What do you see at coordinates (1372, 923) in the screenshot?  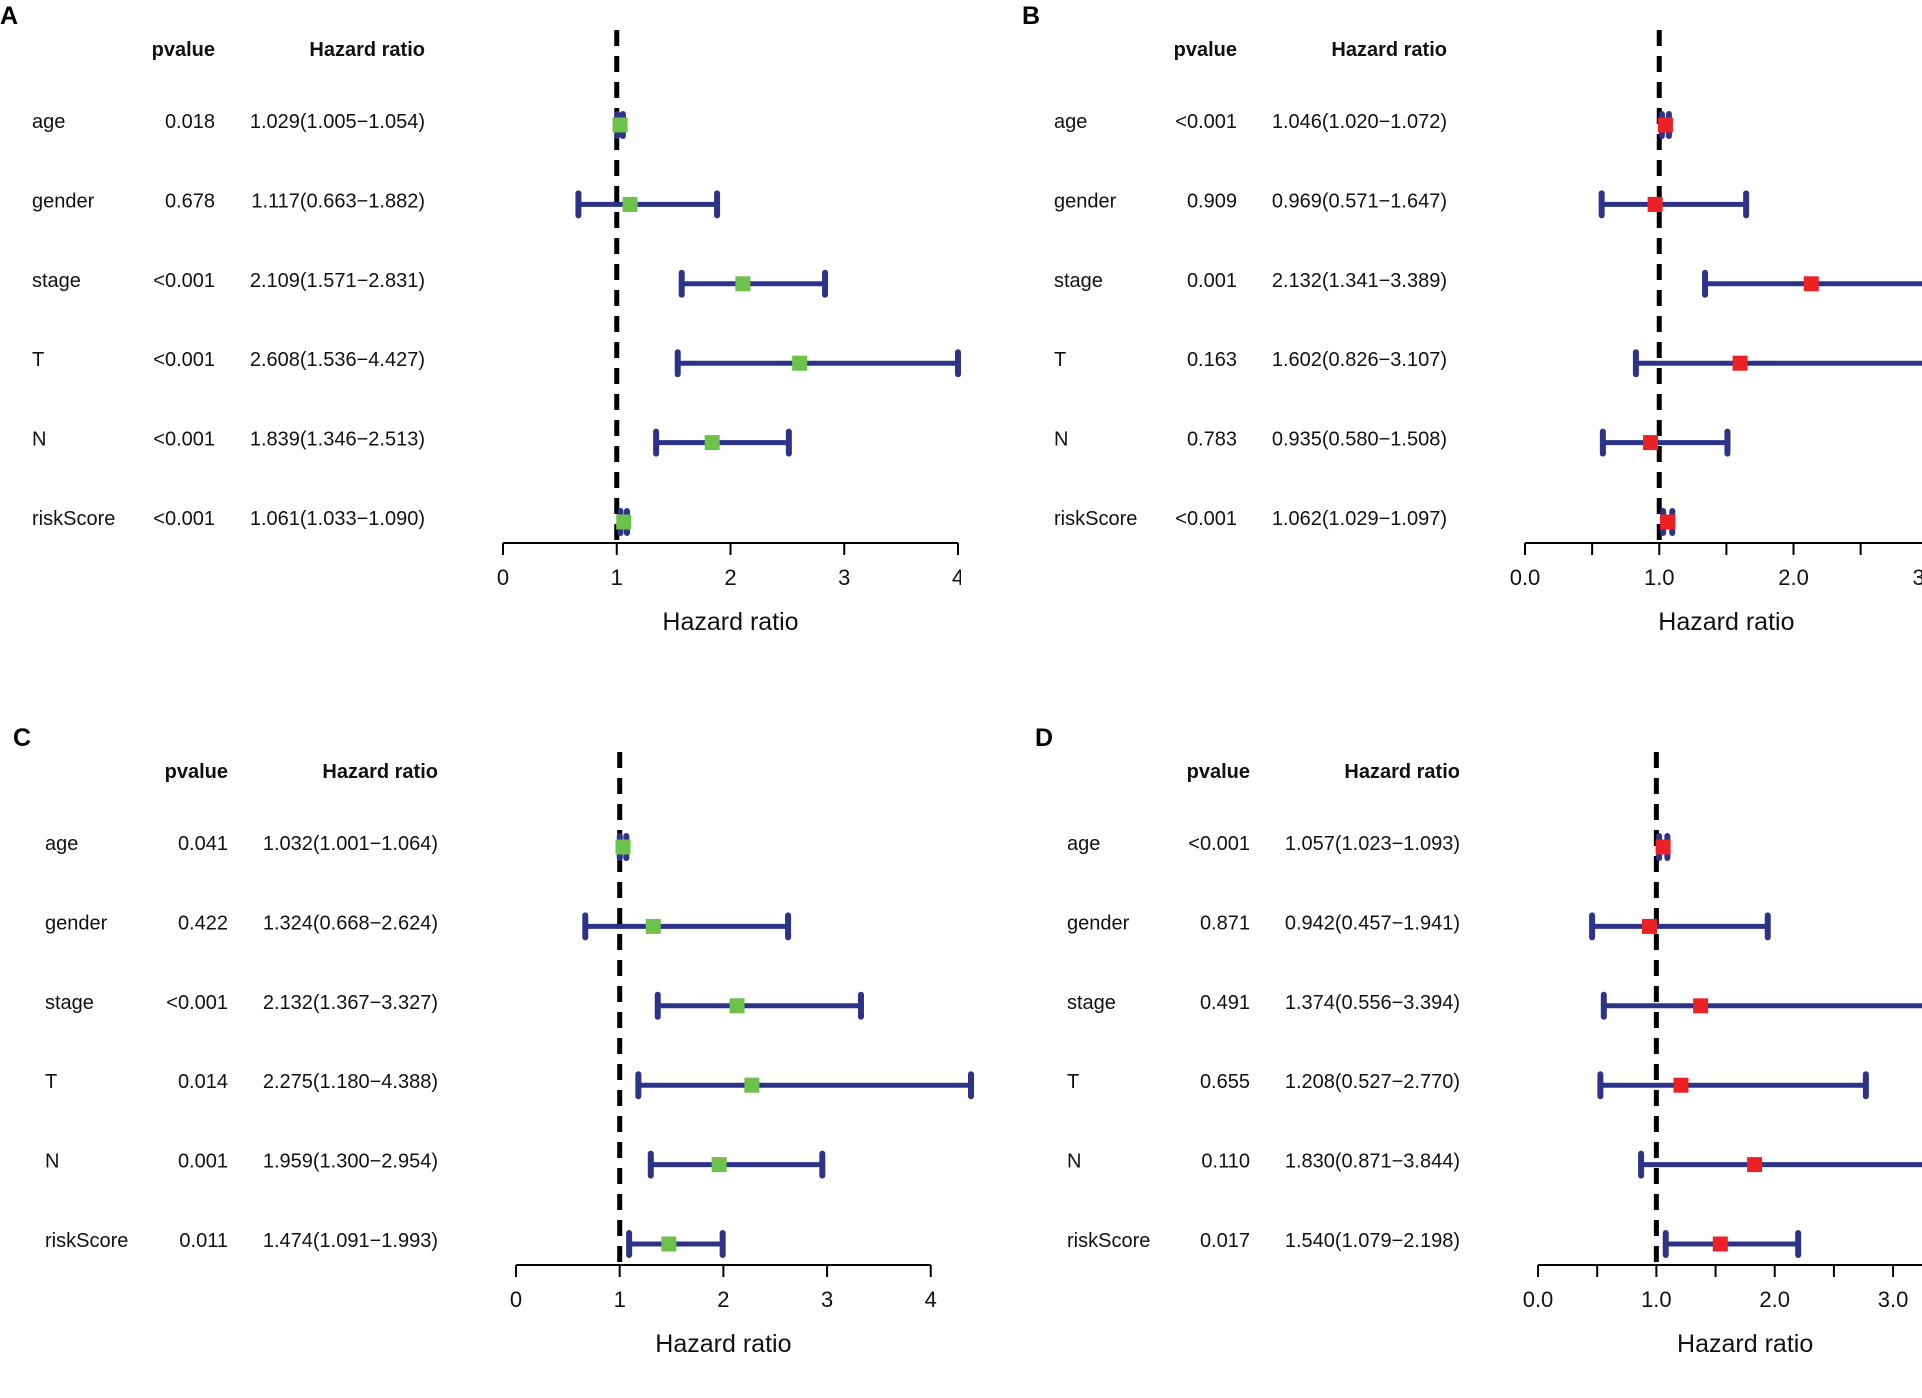 I see `hazard-ratio-cell: 0.942(0.457−1.941)` at bounding box center [1372, 923].